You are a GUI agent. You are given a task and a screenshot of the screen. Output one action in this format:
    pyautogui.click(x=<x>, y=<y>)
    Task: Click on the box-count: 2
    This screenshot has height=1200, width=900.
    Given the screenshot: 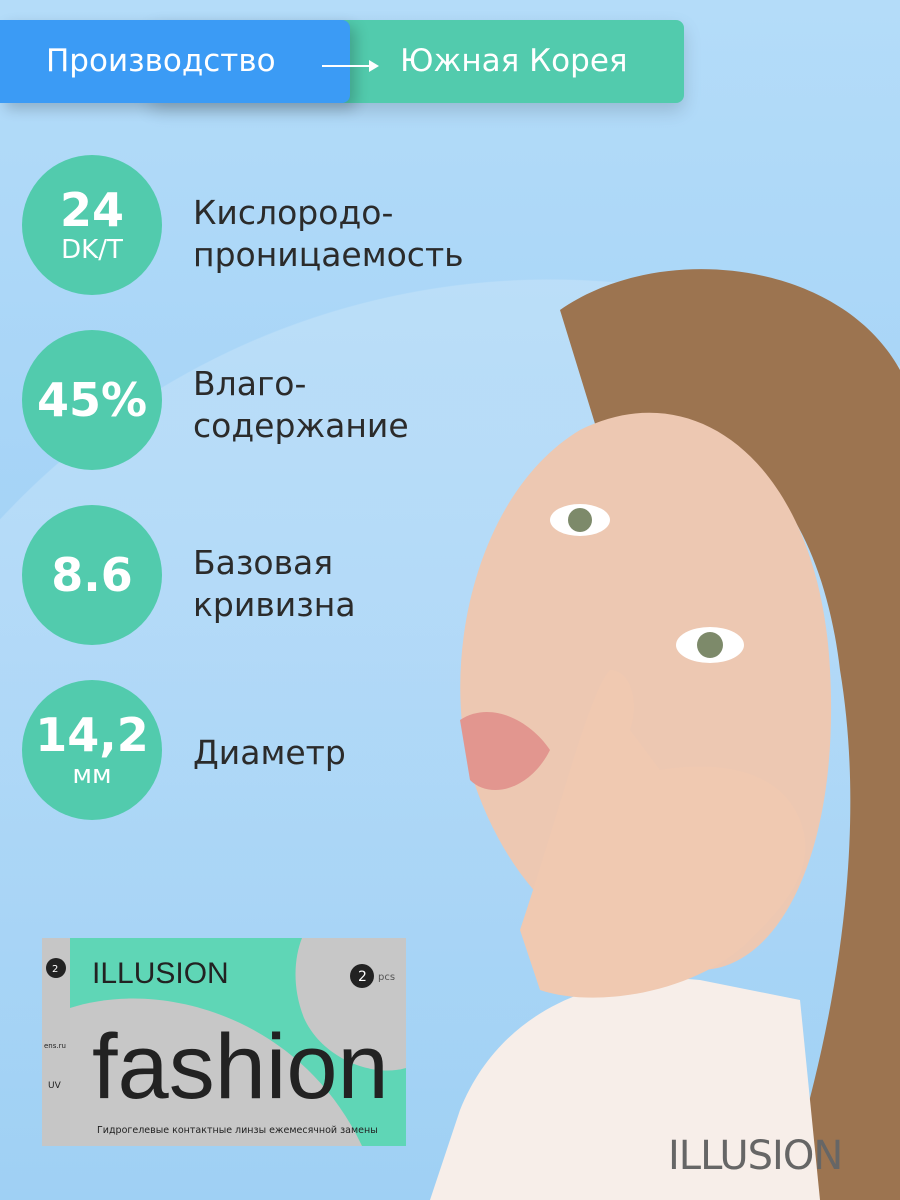 What is the action you would take?
    pyautogui.click(x=362, y=977)
    